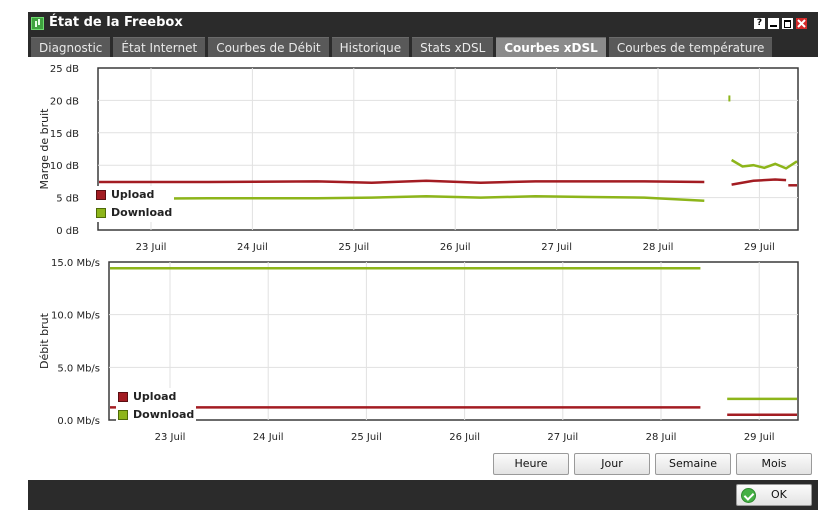 The height and width of the screenshot is (525, 840). What do you see at coordinates (774, 464) in the screenshot?
I see `period-month-button: Mois` at bounding box center [774, 464].